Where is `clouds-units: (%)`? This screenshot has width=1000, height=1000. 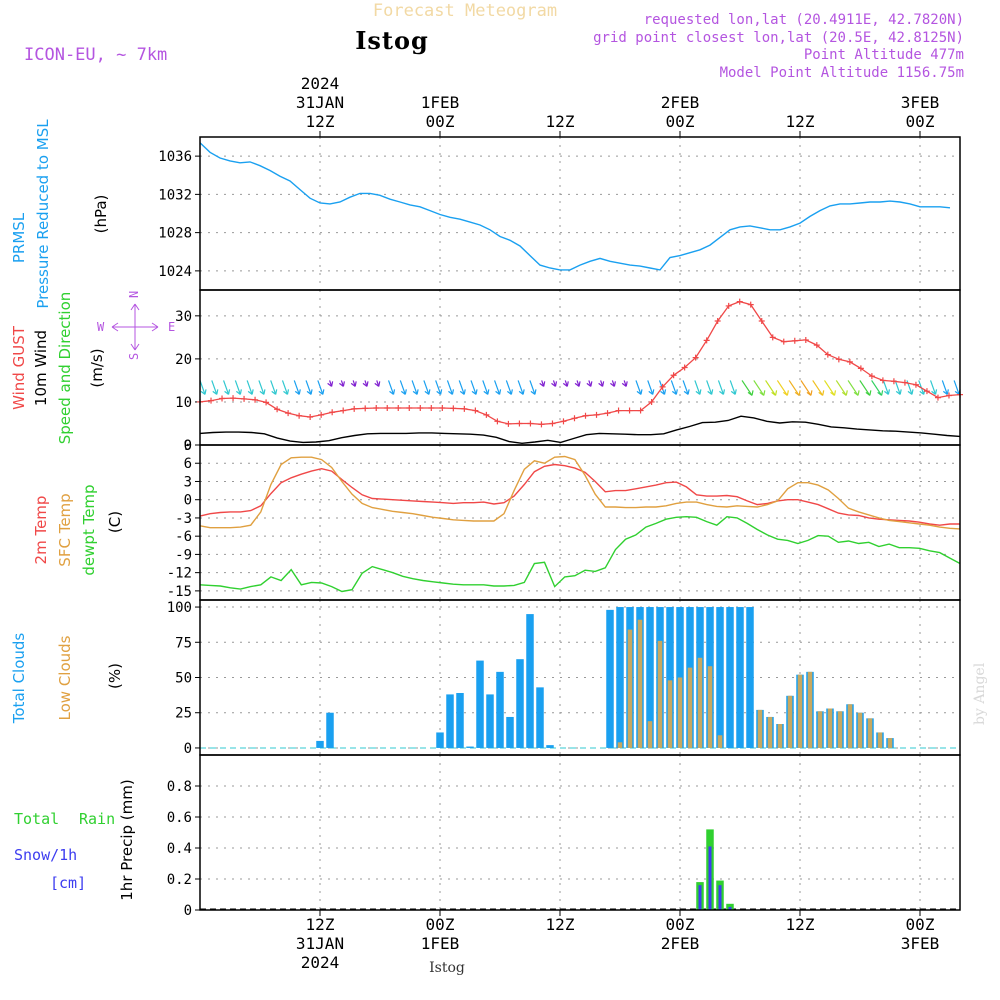
clouds-units: (%) is located at coordinates (115, 676).